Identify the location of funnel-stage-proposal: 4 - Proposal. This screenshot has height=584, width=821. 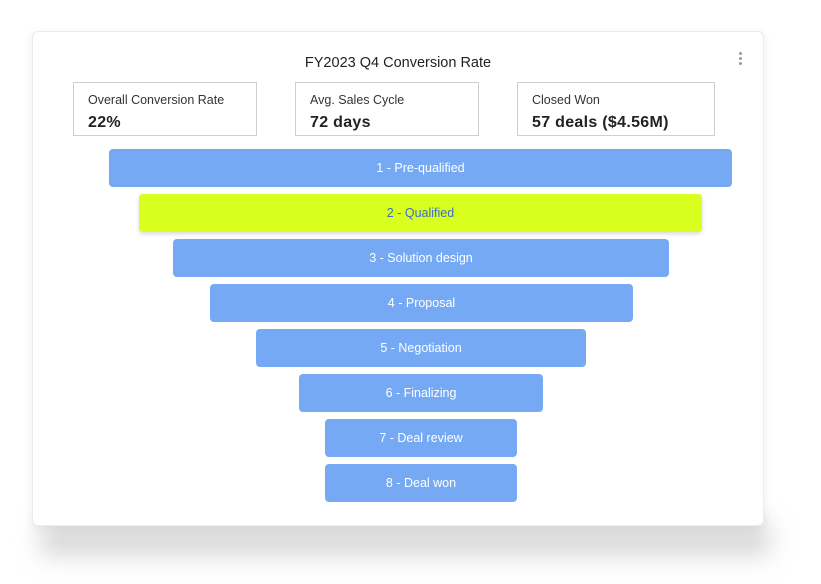
(421, 303).